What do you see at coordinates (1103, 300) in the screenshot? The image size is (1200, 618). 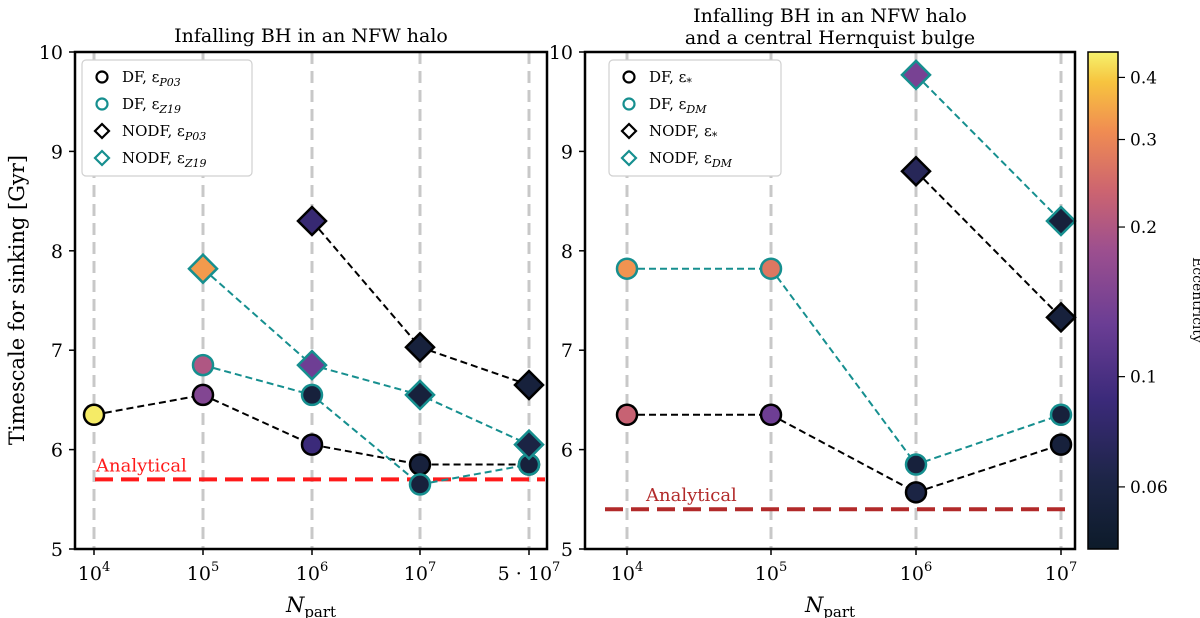 I see `colorbar-gradient` at bounding box center [1103, 300].